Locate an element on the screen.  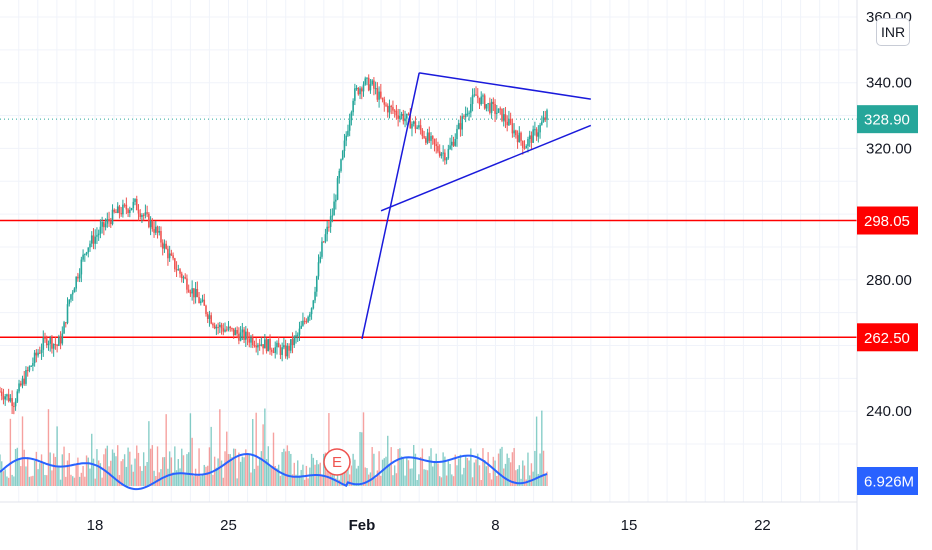
earnings-marker: E is located at coordinates (337, 462).